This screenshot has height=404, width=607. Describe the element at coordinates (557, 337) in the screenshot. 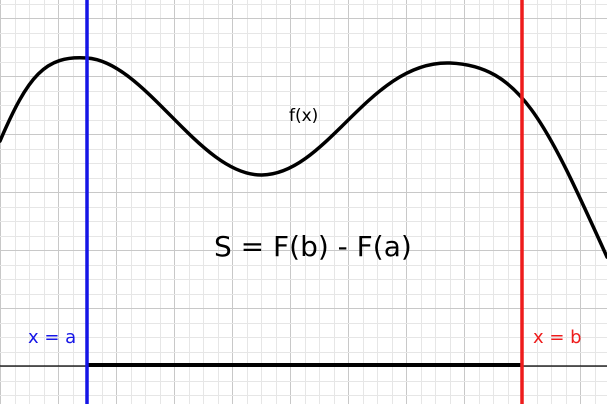

I see `right-bound-label: x = b` at that location.